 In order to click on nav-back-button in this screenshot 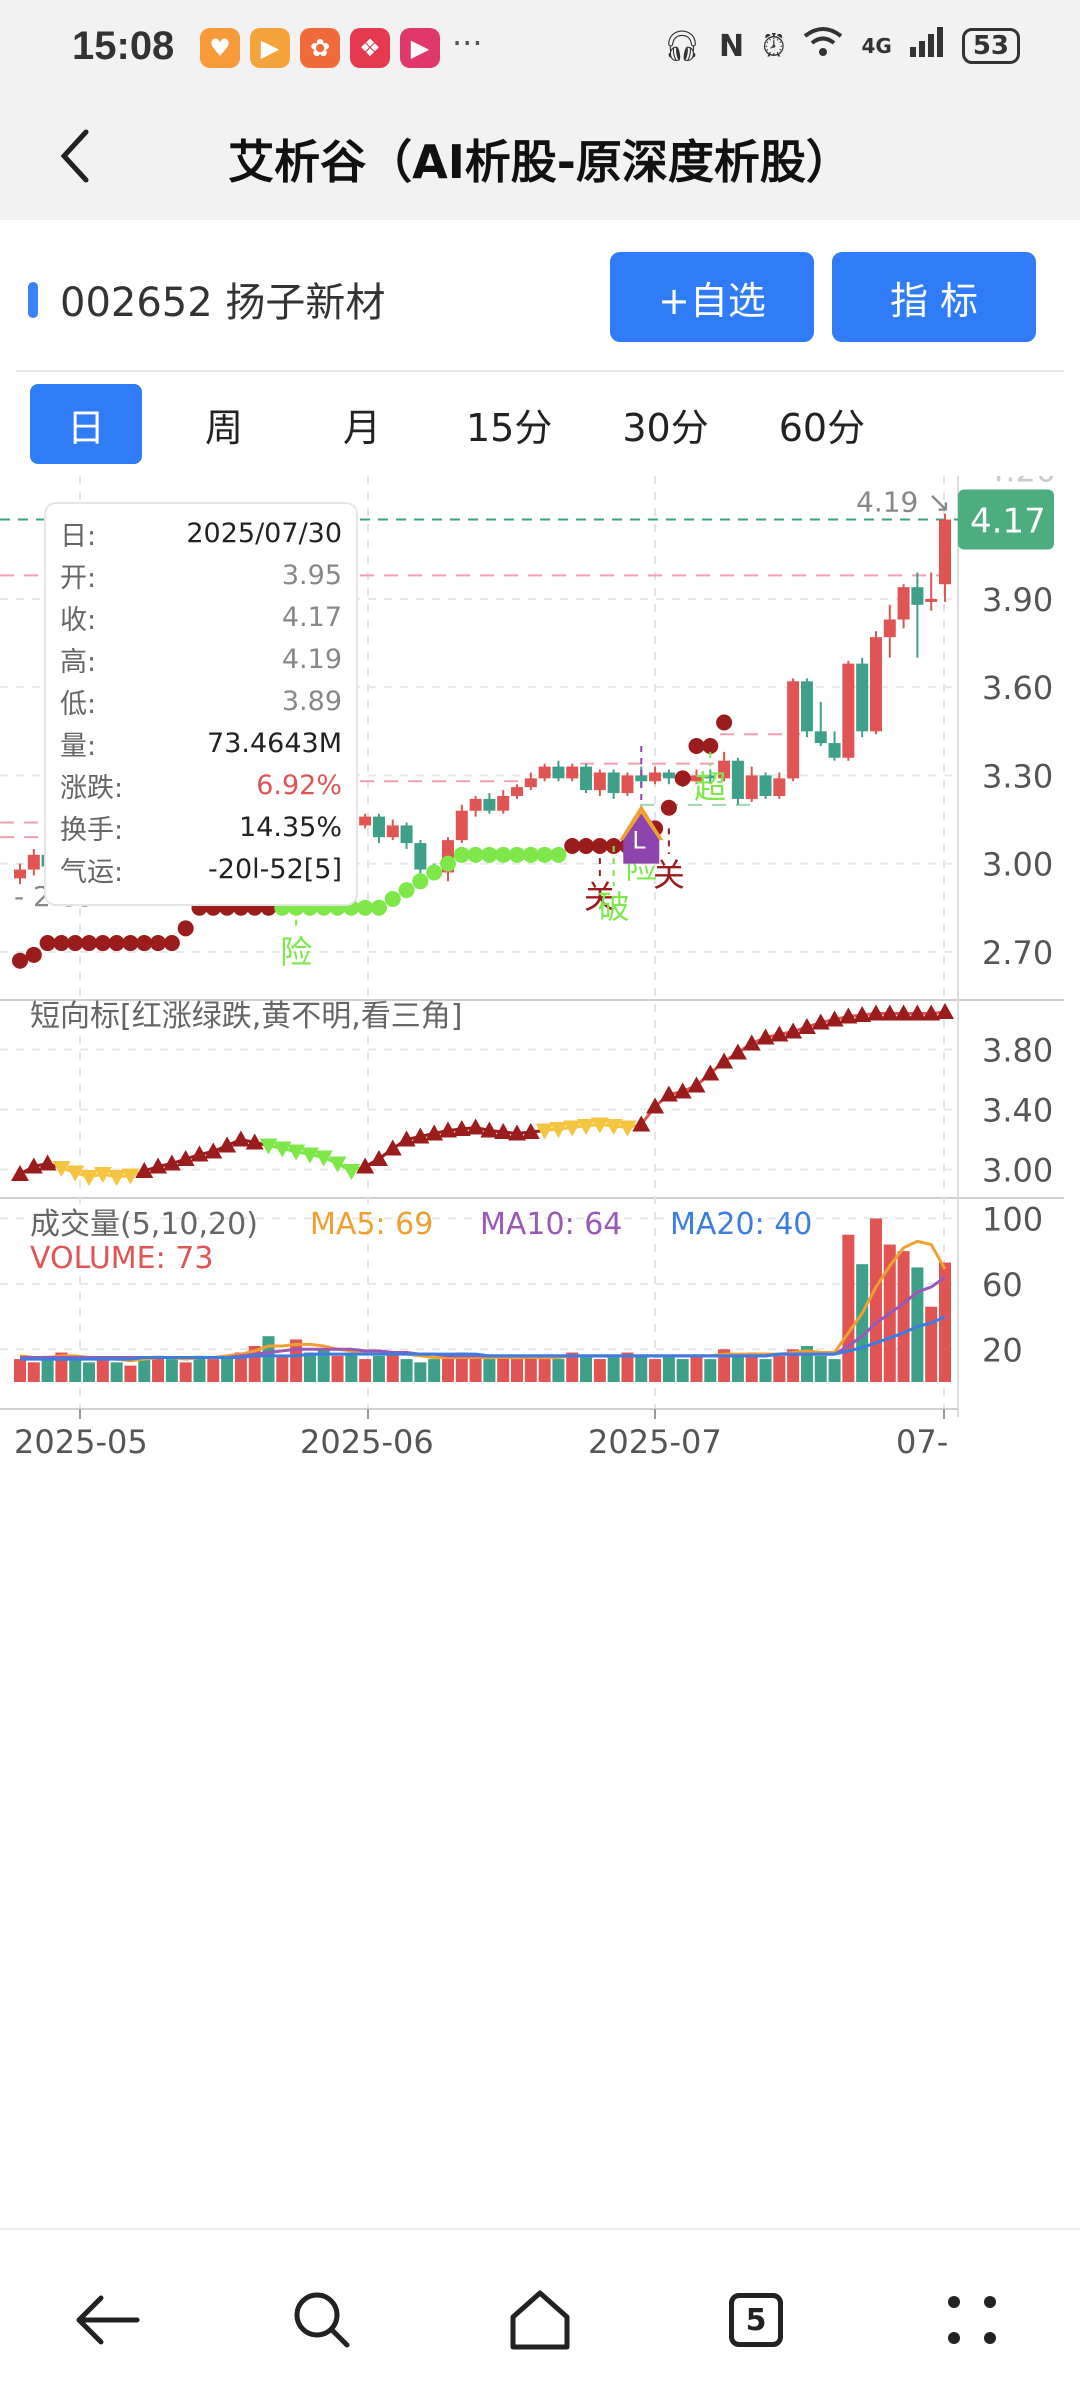, I will do `click(108, 2320)`.